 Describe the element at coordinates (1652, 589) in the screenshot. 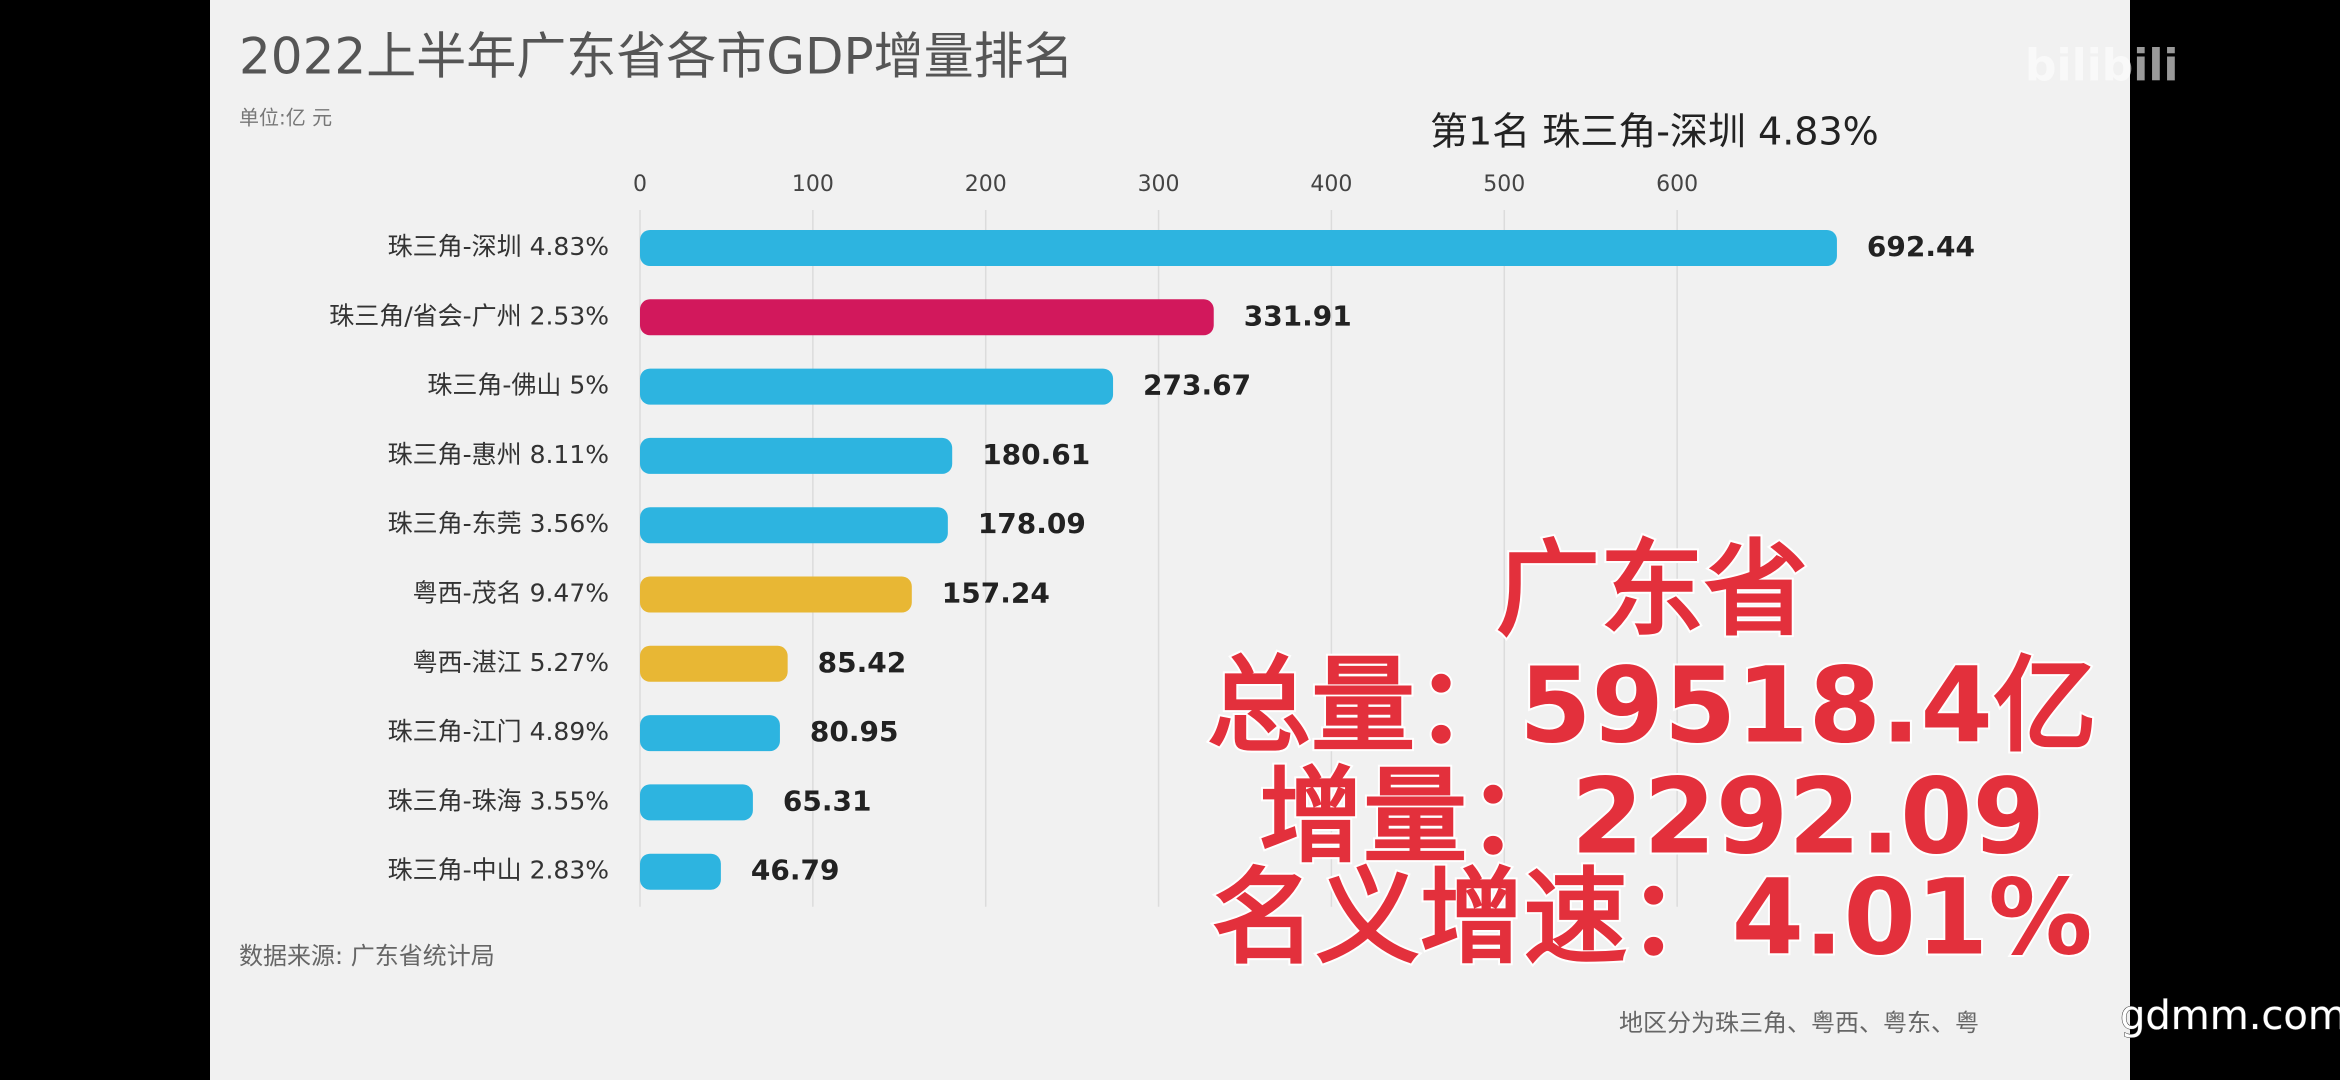

I see `overlay-text: 广东省` at that location.